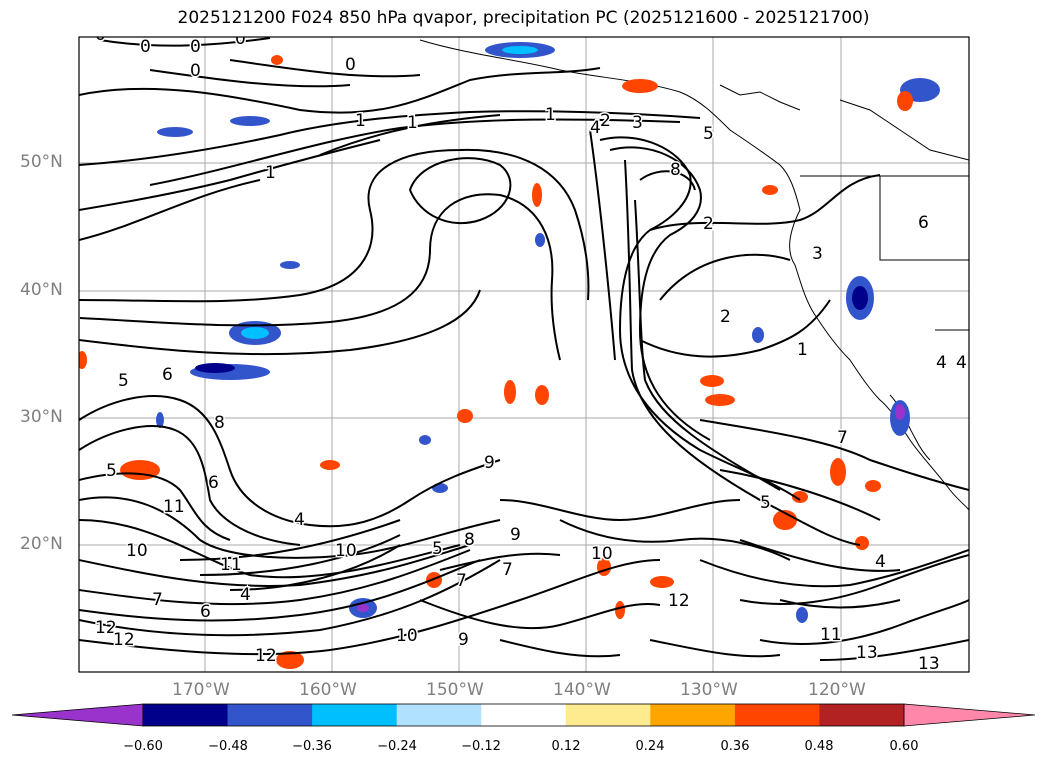 This screenshot has height=765, width=1047. Describe the element at coordinates (41, 544) in the screenshot. I see `lat-label-20n: 20°N` at that location.